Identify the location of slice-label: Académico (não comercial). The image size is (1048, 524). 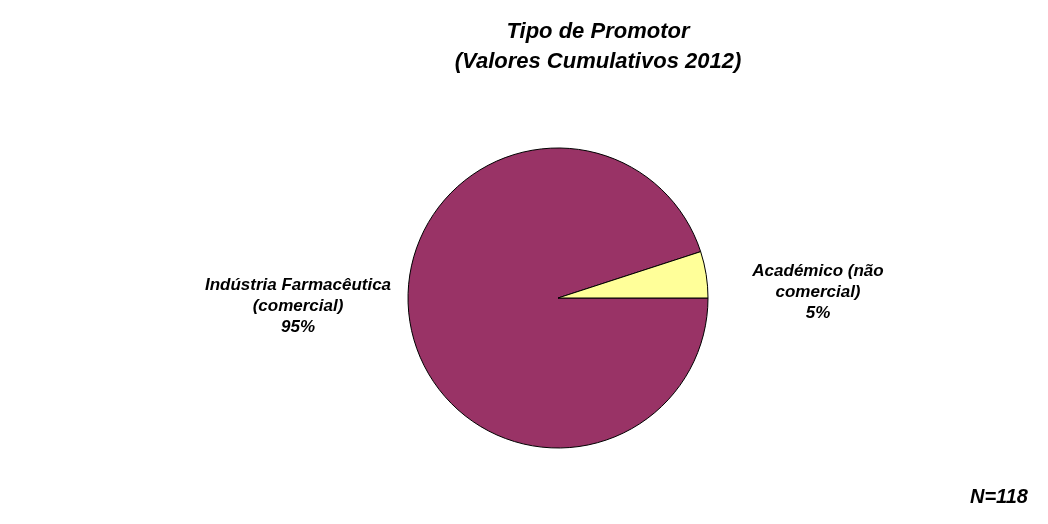
(817, 280).